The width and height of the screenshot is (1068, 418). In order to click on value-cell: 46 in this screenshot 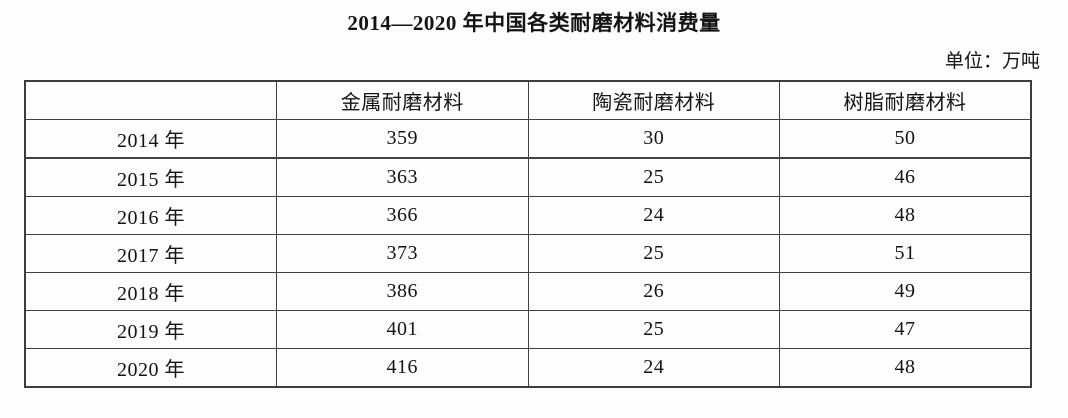, I will do `click(905, 177)`.